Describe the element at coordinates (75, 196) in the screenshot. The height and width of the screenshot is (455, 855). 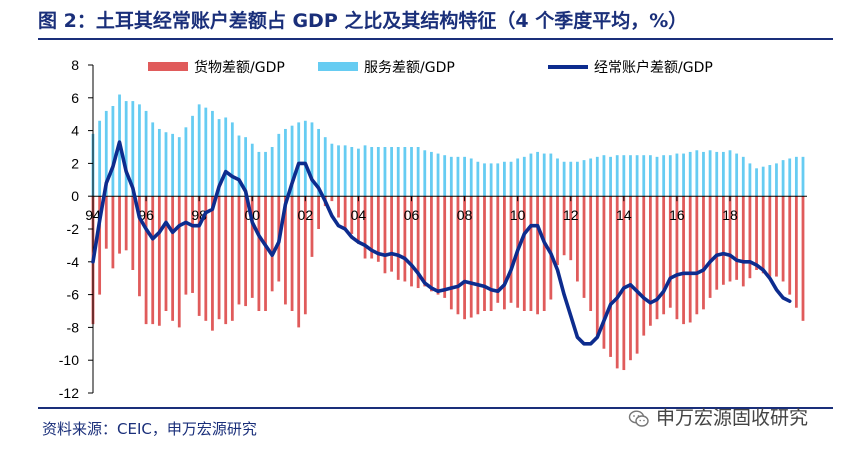
I see `y-tick-label: 0` at that location.